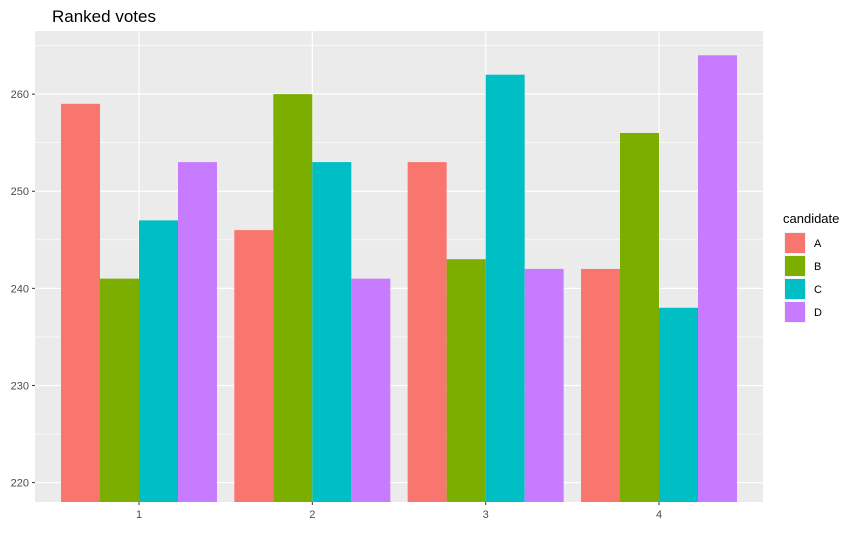  What do you see at coordinates (818, 244) in the screenshot?
I see `legend-label-a: A` at bounding box center [818, 244].